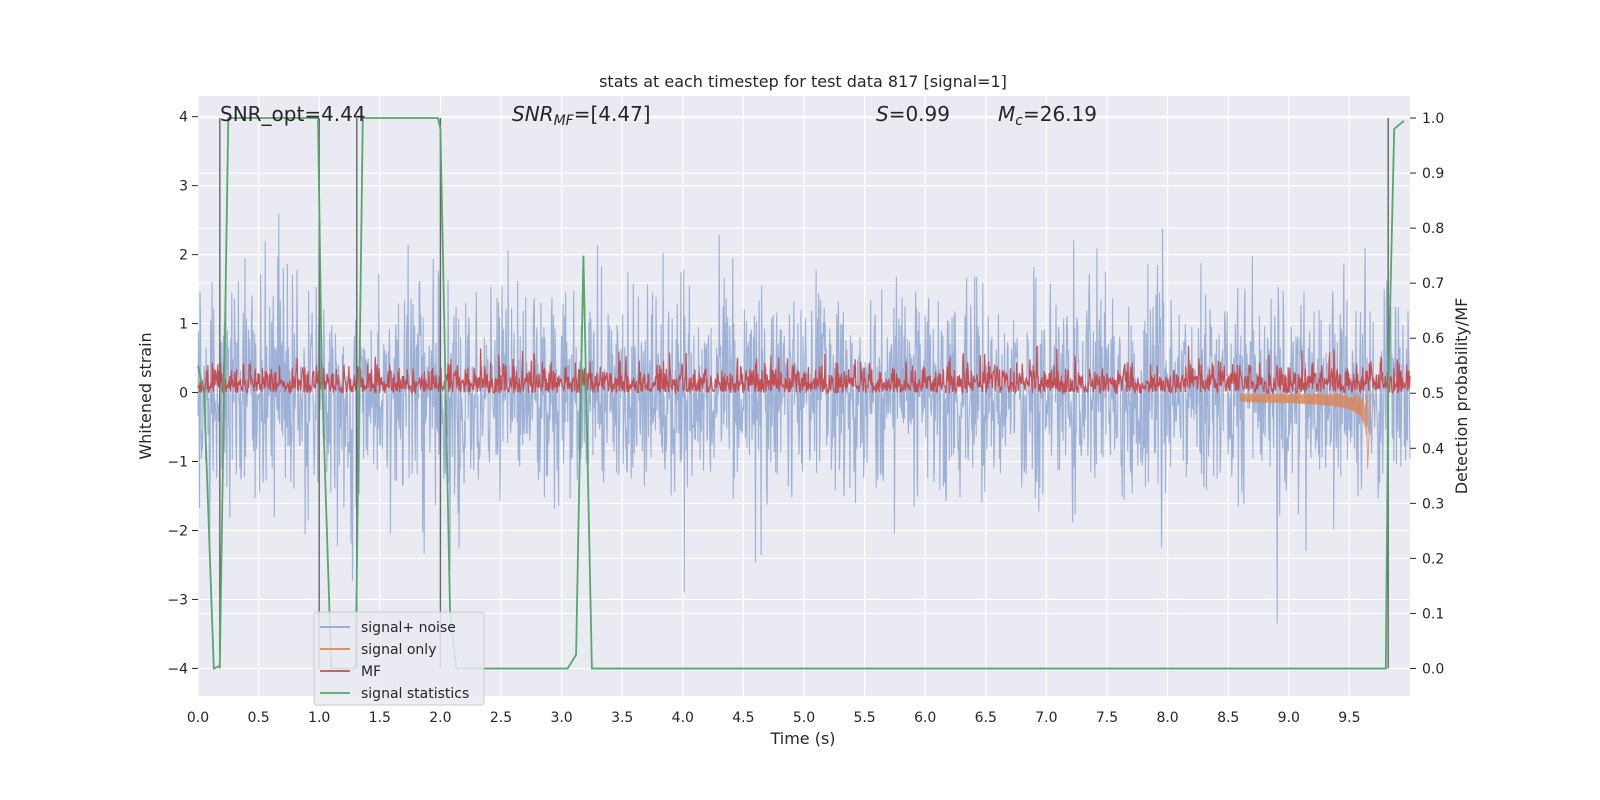  I want to click on x-axis-label: Time (s), so click(802, 738).